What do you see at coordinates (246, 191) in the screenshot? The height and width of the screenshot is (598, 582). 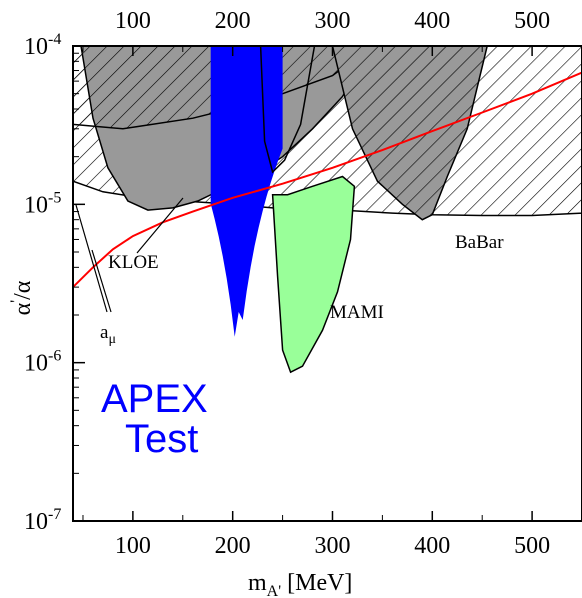 I see `apex-test-region` at bounding box center [246, 191].